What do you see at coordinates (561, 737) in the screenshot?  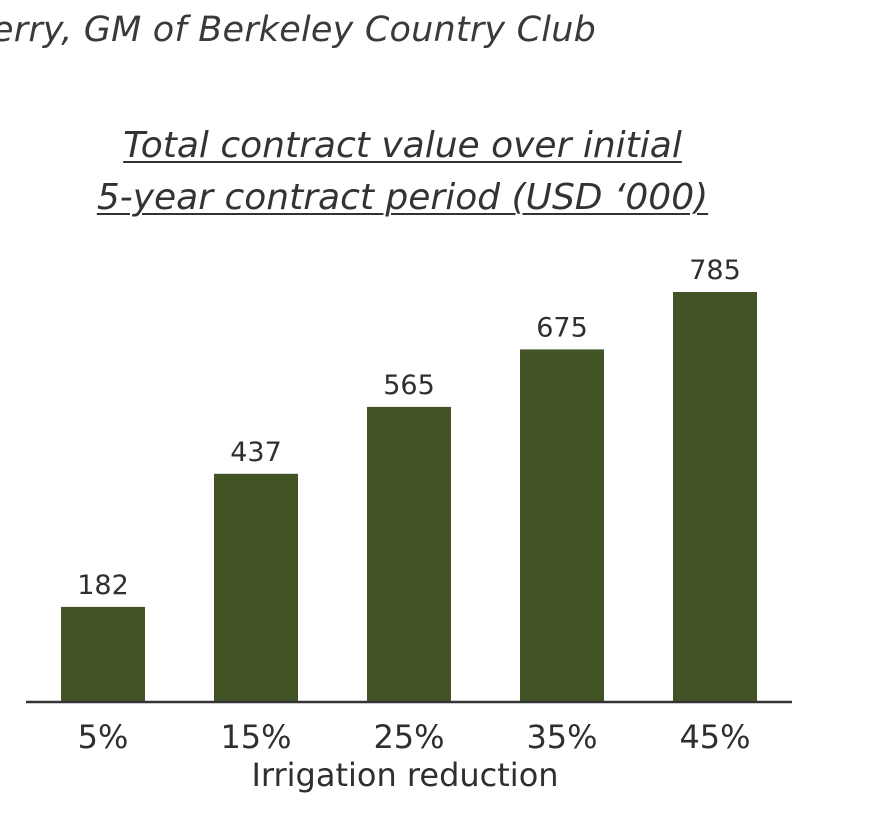 I see `x-tick-label-3: 35%` at bounding box center [561, 737].